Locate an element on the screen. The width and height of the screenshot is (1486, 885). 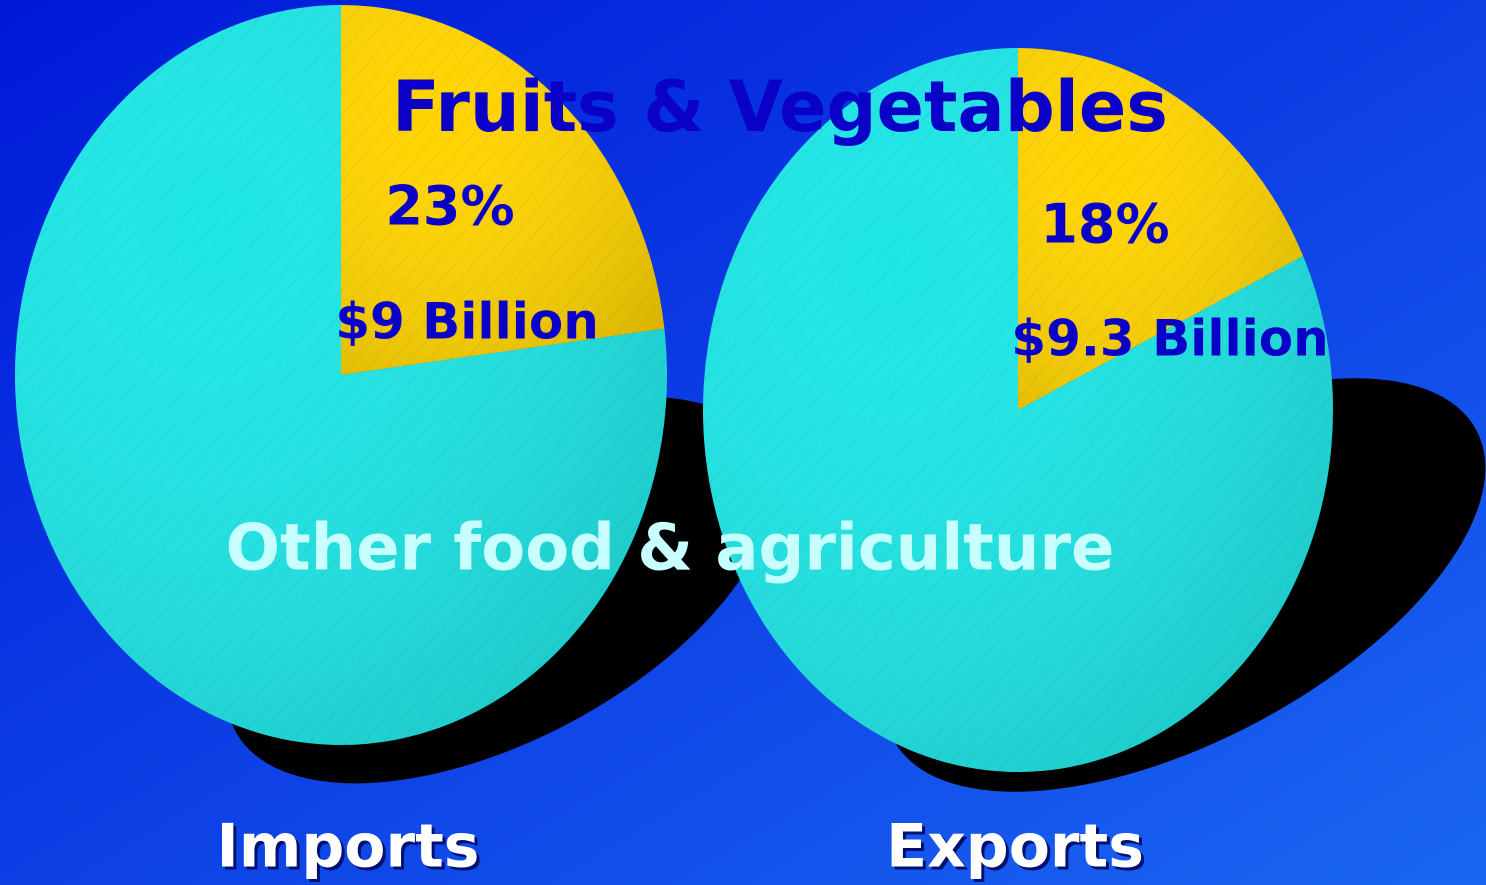
value-label: 23% is located at coordinates (449, 206).